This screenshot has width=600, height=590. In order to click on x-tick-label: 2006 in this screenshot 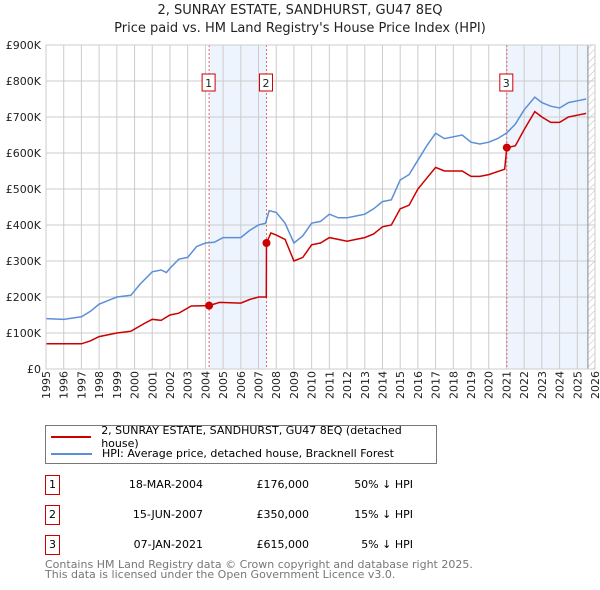, I will do `click(241, 385)`.